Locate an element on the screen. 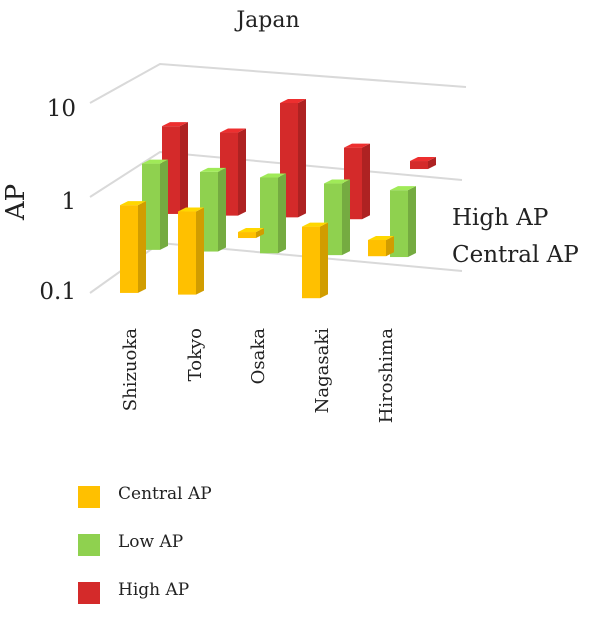  y-tick-labels: 0.1 1 10 is located at coordinates (57, 200).